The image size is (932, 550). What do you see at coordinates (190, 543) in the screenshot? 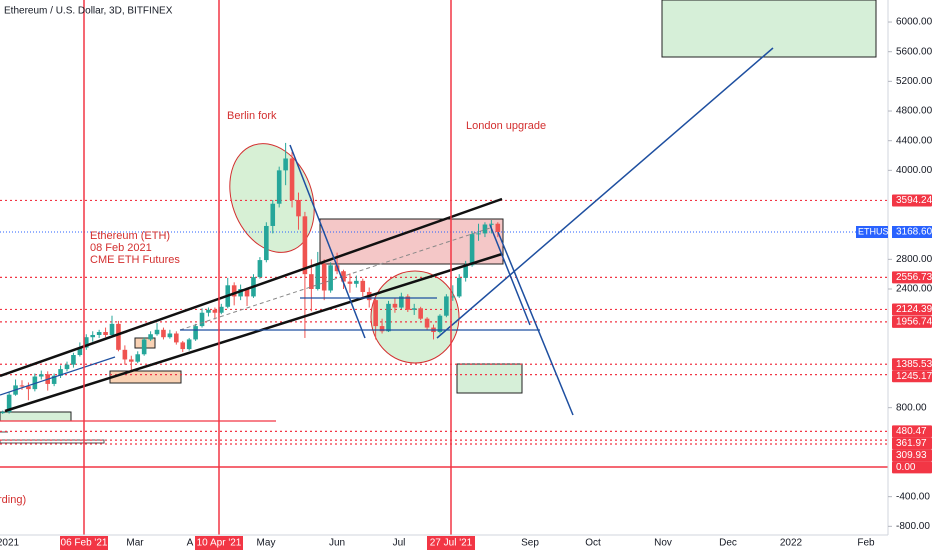
I see `x-tick-label: A` at bounding box center [190, 543].